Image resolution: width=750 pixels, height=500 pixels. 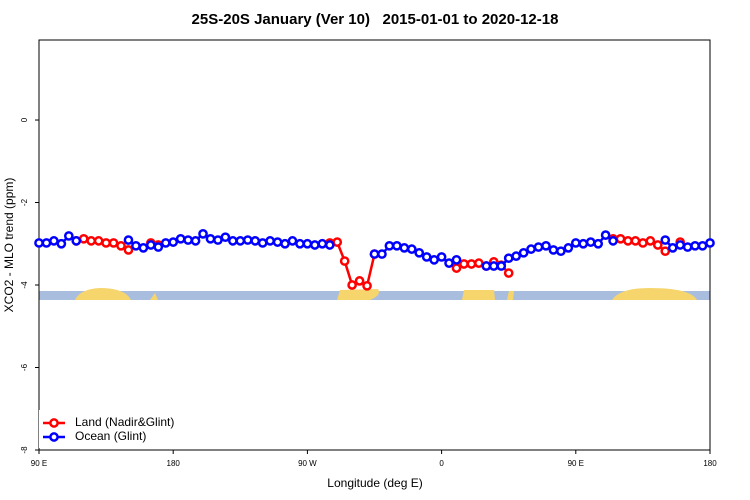 What do you see at coordinates (441, 463) in the screenshot?
I see `x-tick-label: 0` at bounding box center [441, 463].